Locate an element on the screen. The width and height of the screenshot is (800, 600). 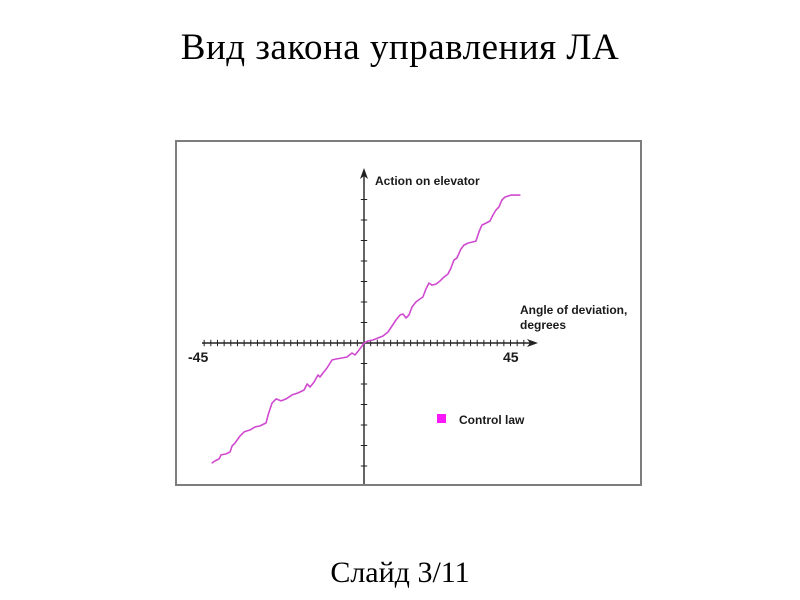
y-axis-ticks is located at coordinates (364, 333).